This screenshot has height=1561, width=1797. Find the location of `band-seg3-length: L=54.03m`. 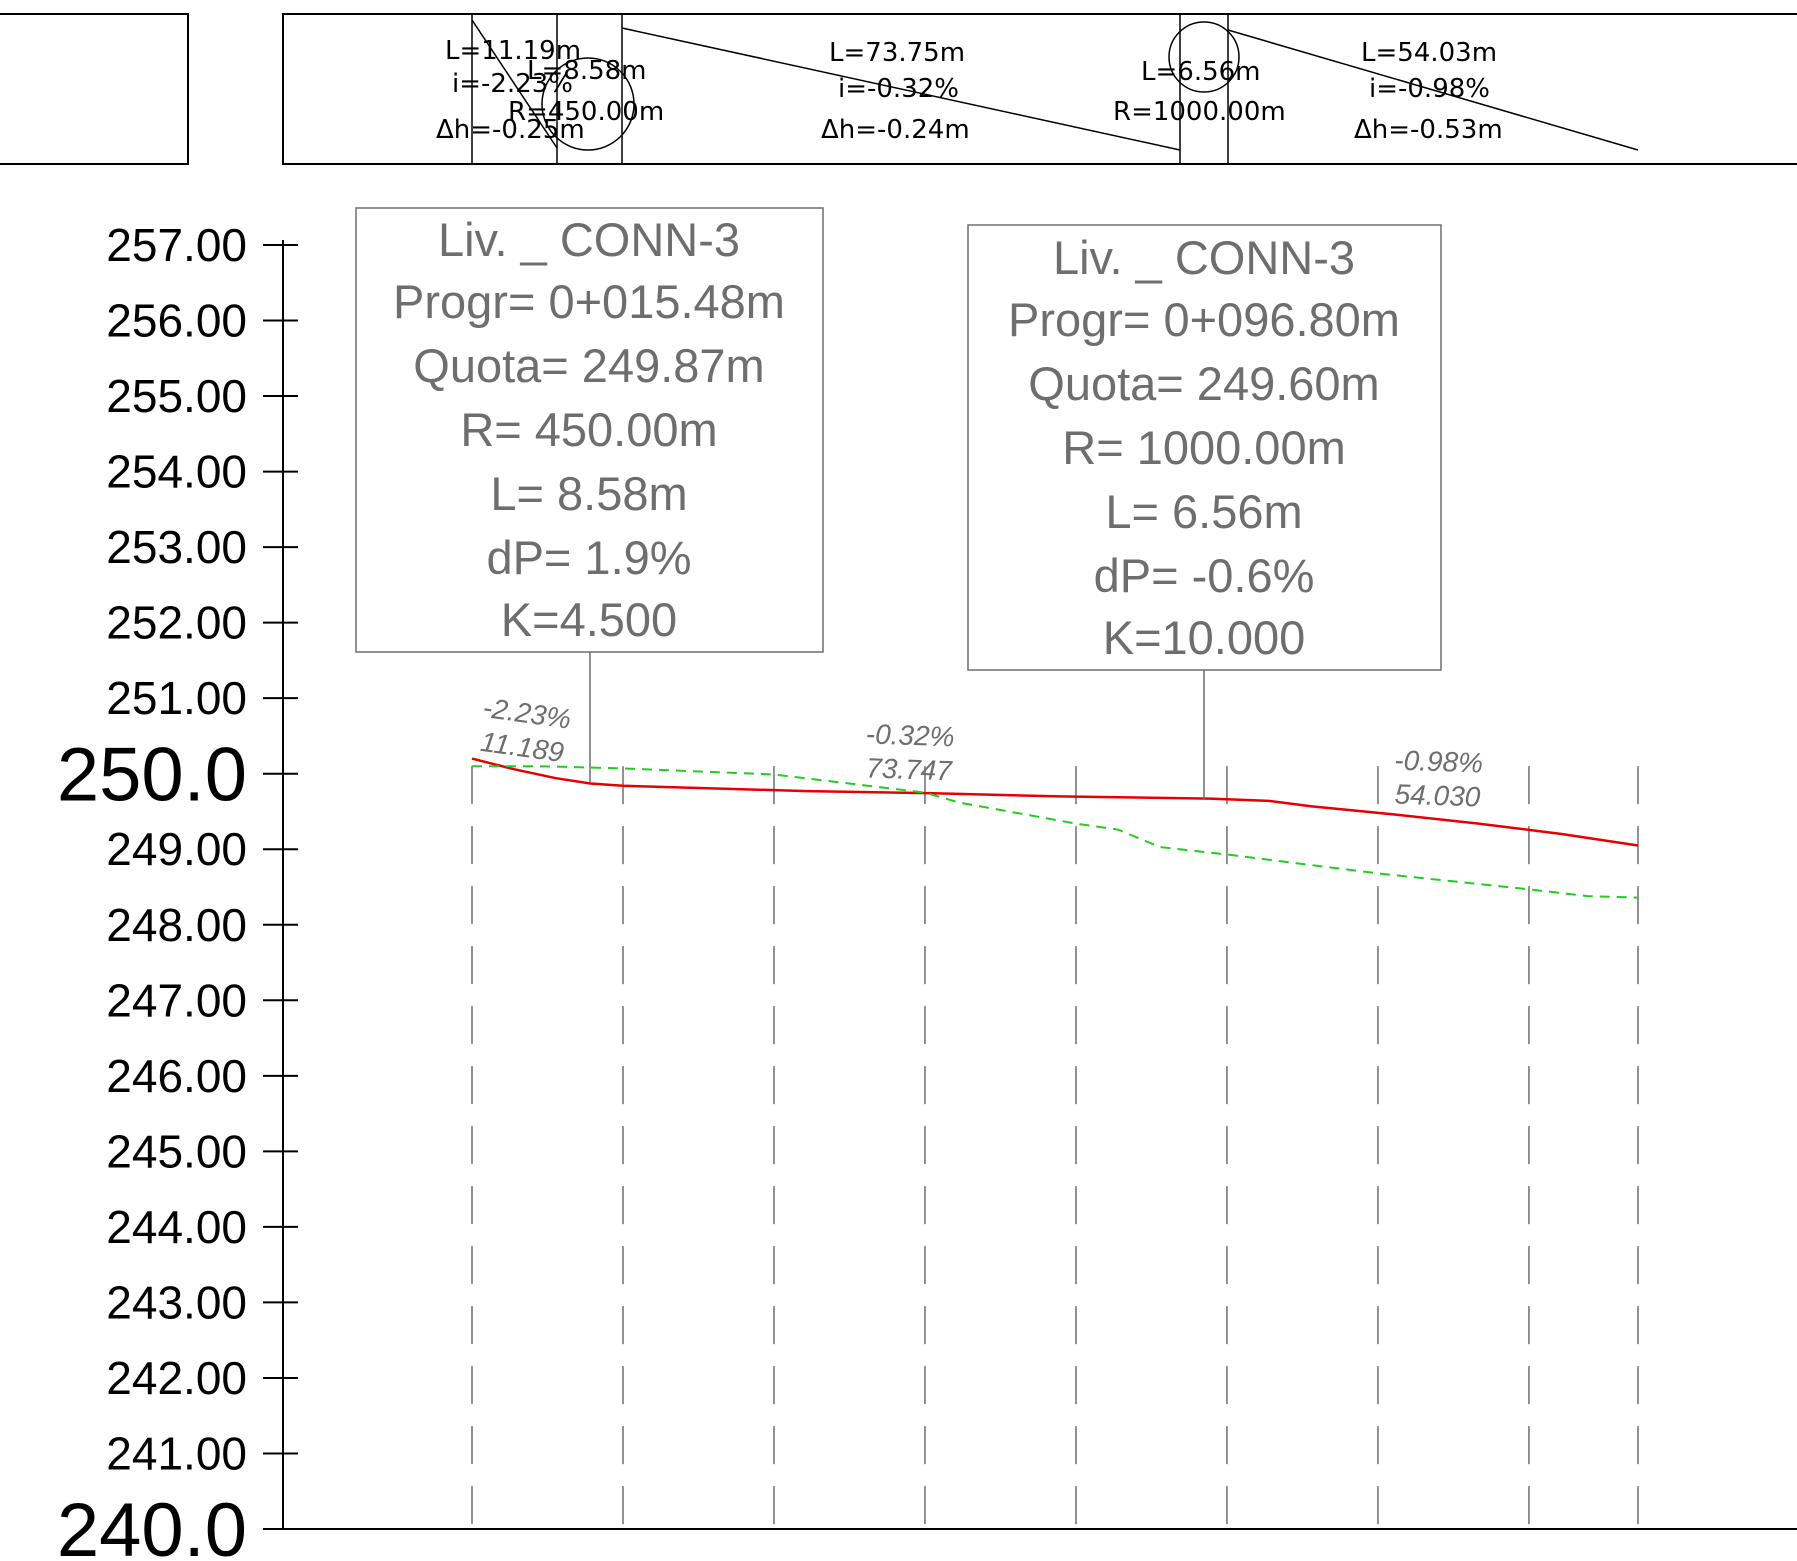

band-seg3-length: L=54.03m is located at coordinates (1429, 53).